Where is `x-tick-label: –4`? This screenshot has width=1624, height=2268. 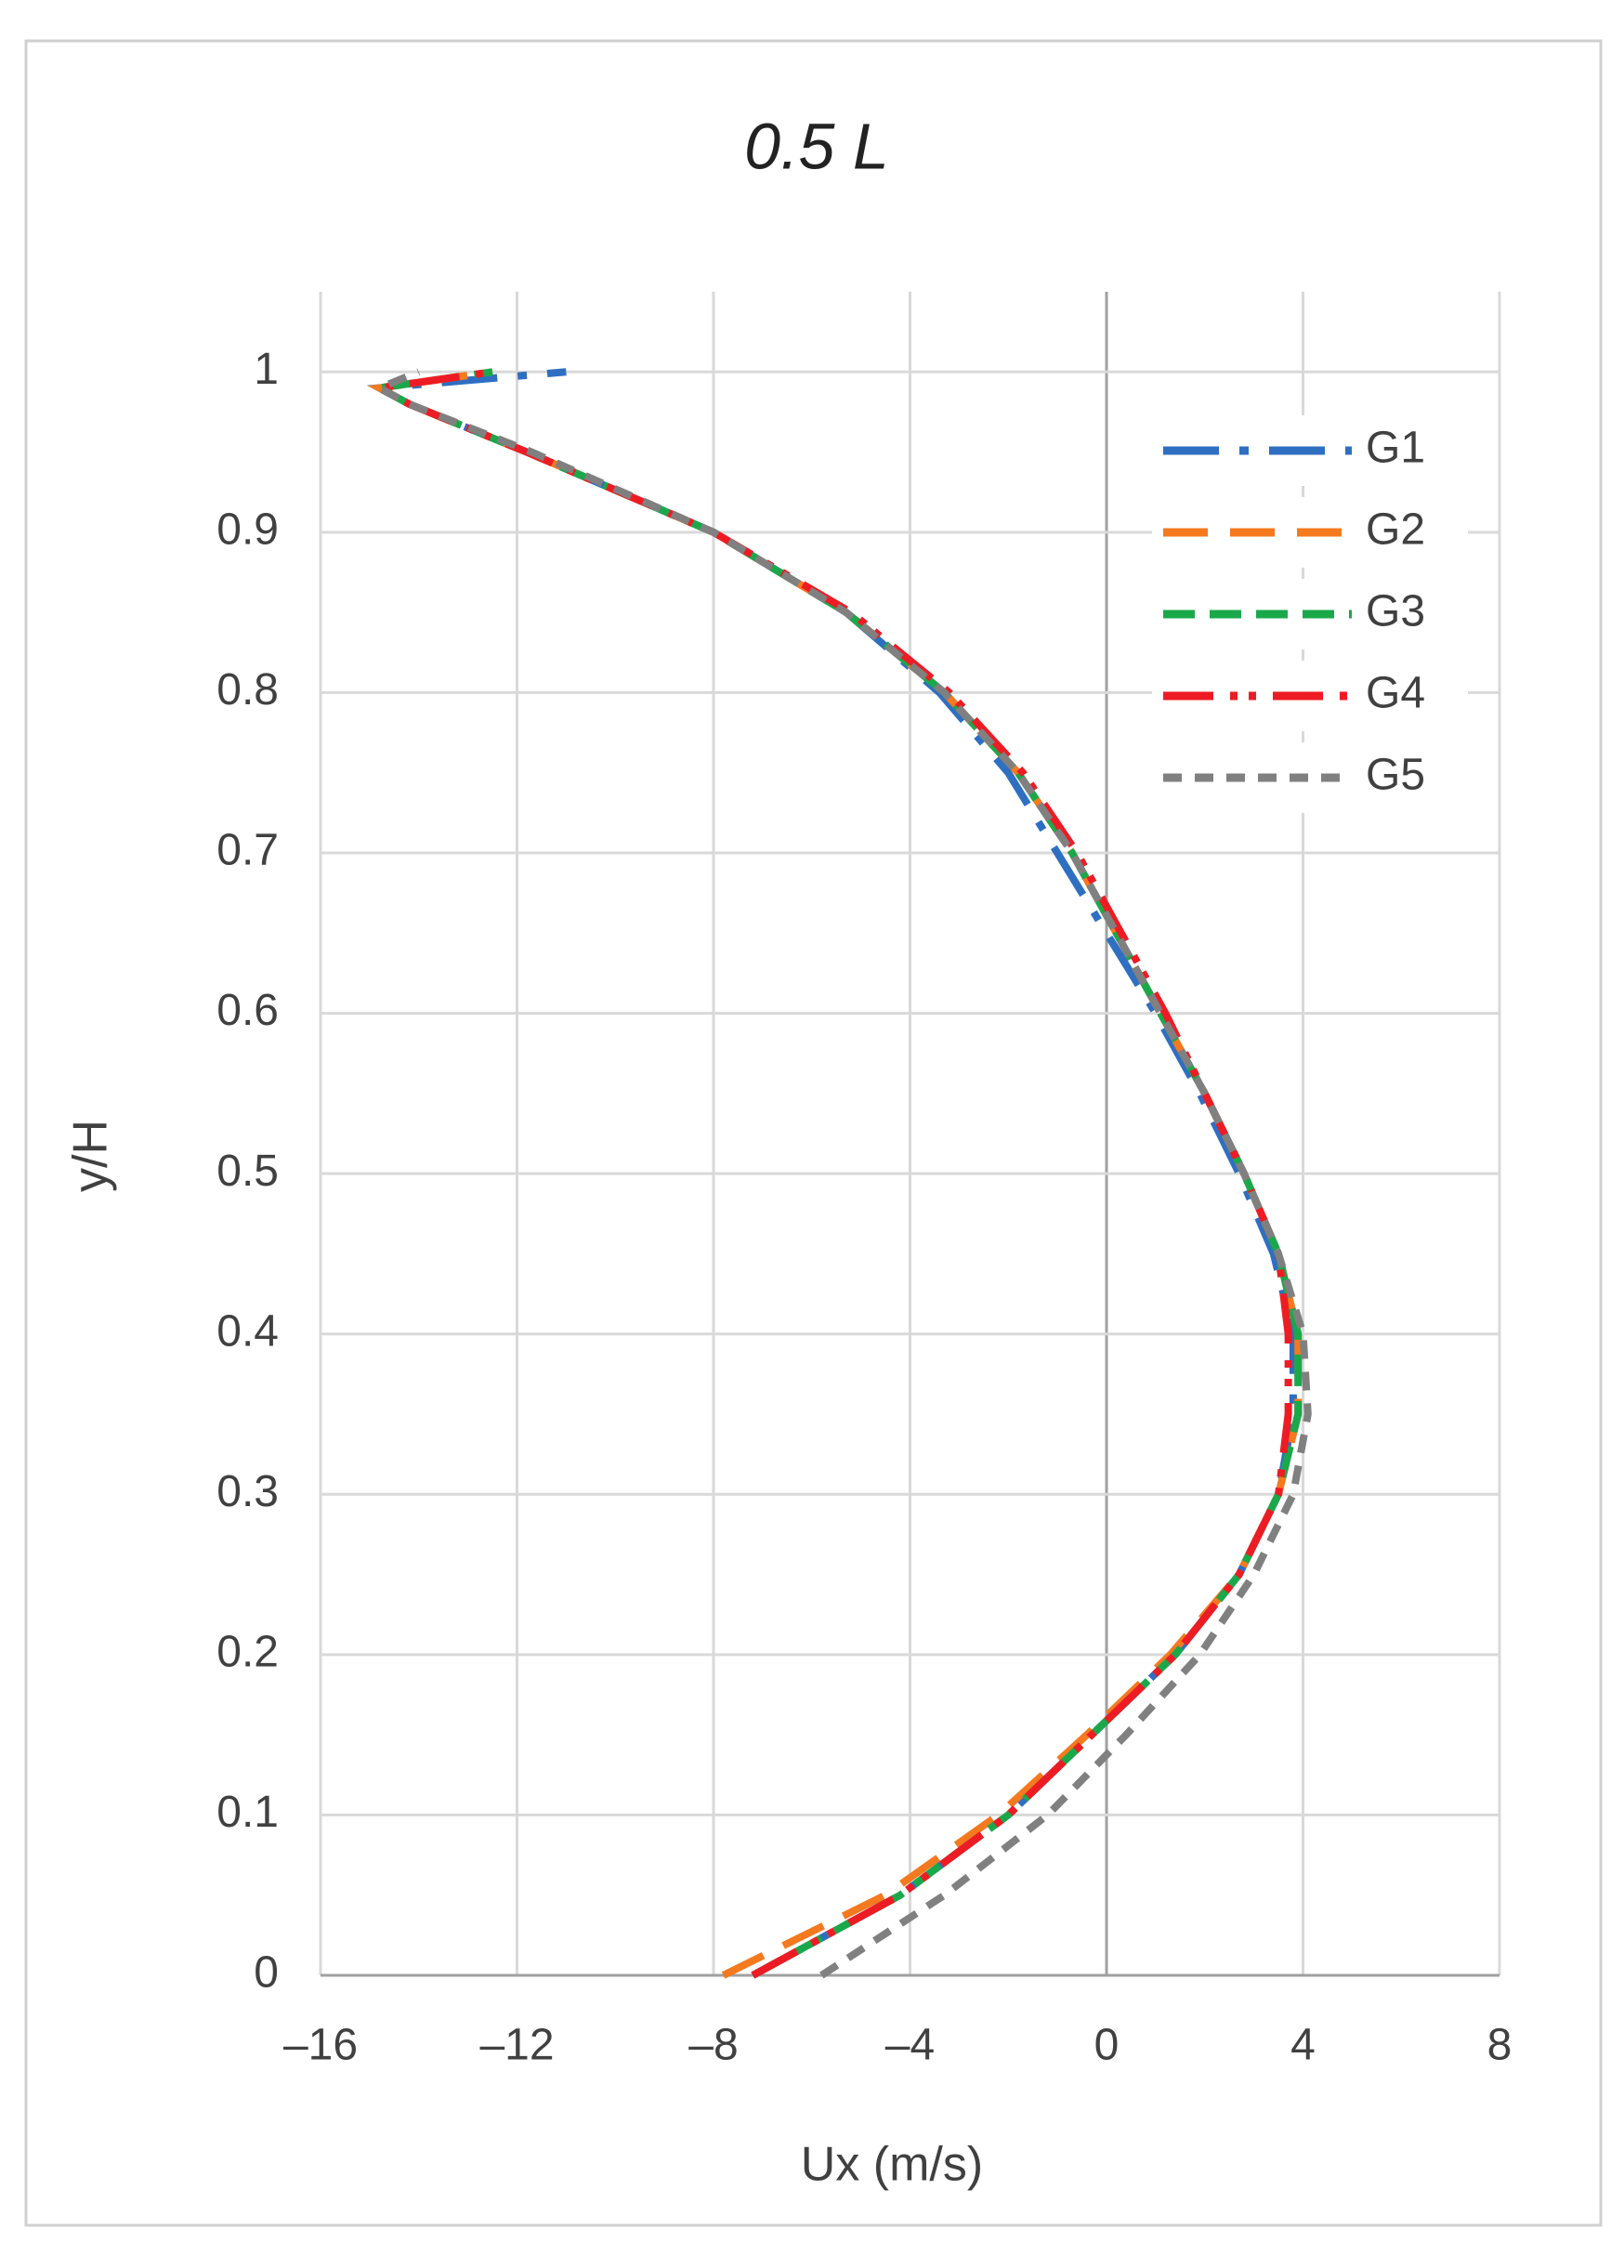
x-tick-label: –4 is located at coordinates (910, 2045).